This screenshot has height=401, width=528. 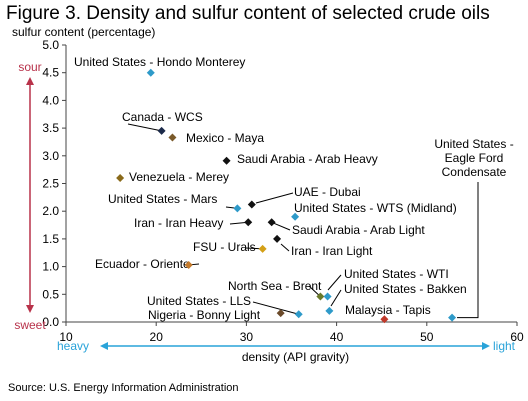 What do you see at coordinates (179, 177) in the screenshot?
I see `point-label: Venezuela - Merey` at bounding box center [179, 177].